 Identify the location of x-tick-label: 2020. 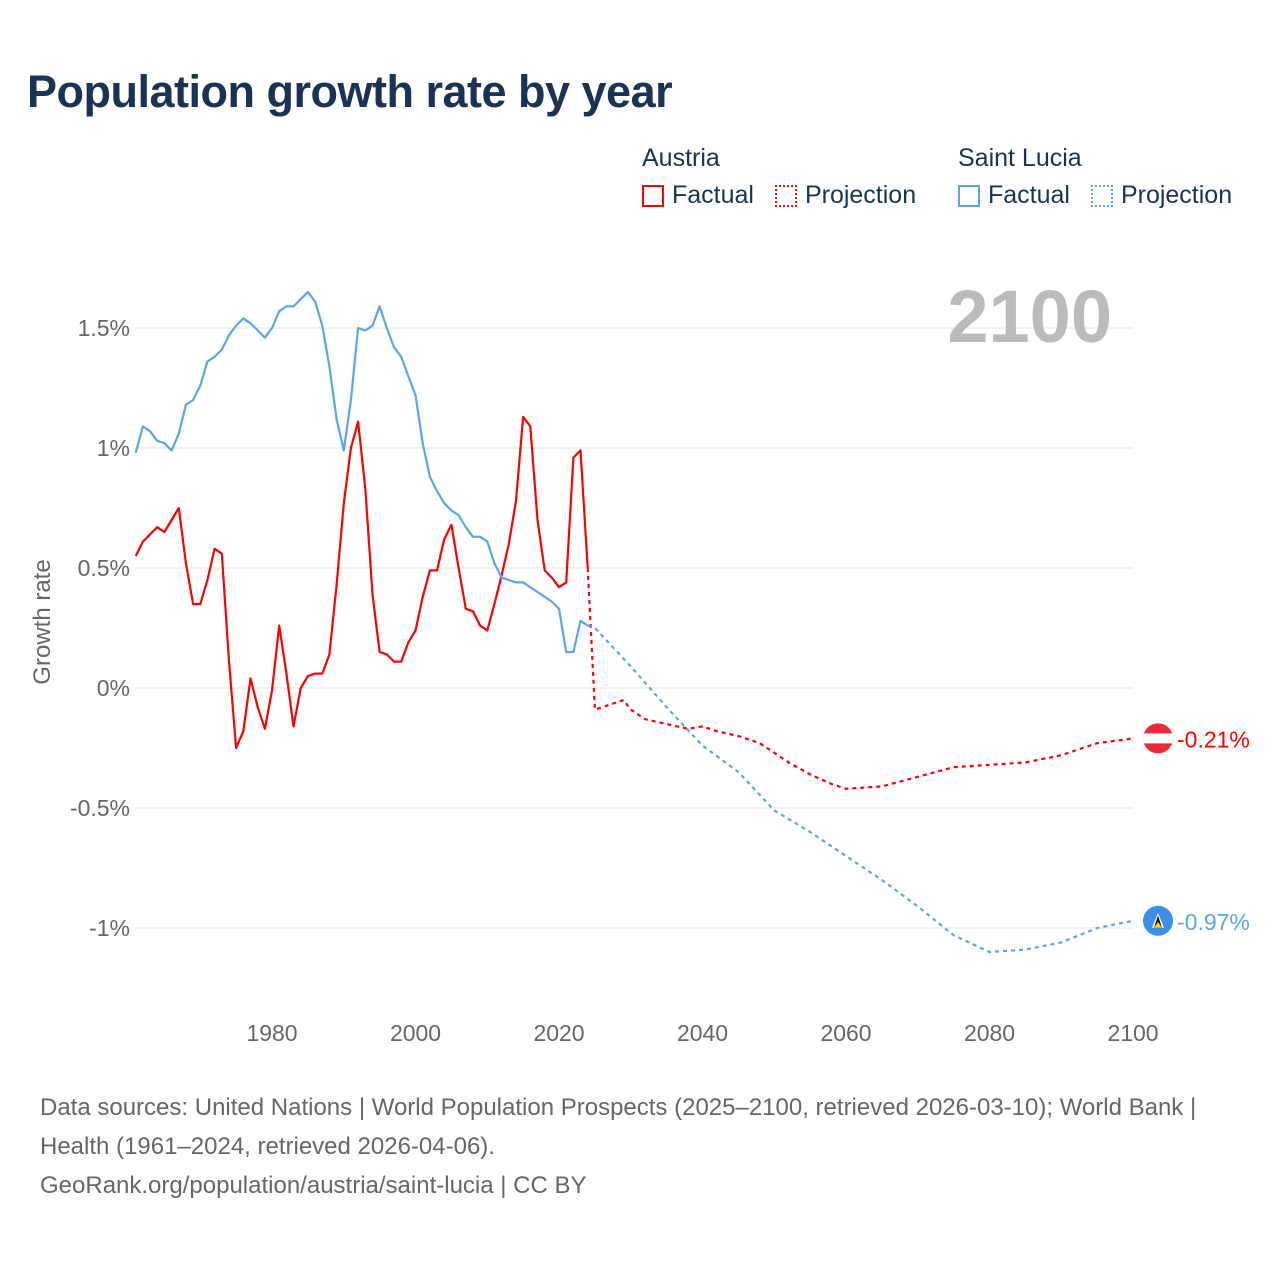
(558, 1033).